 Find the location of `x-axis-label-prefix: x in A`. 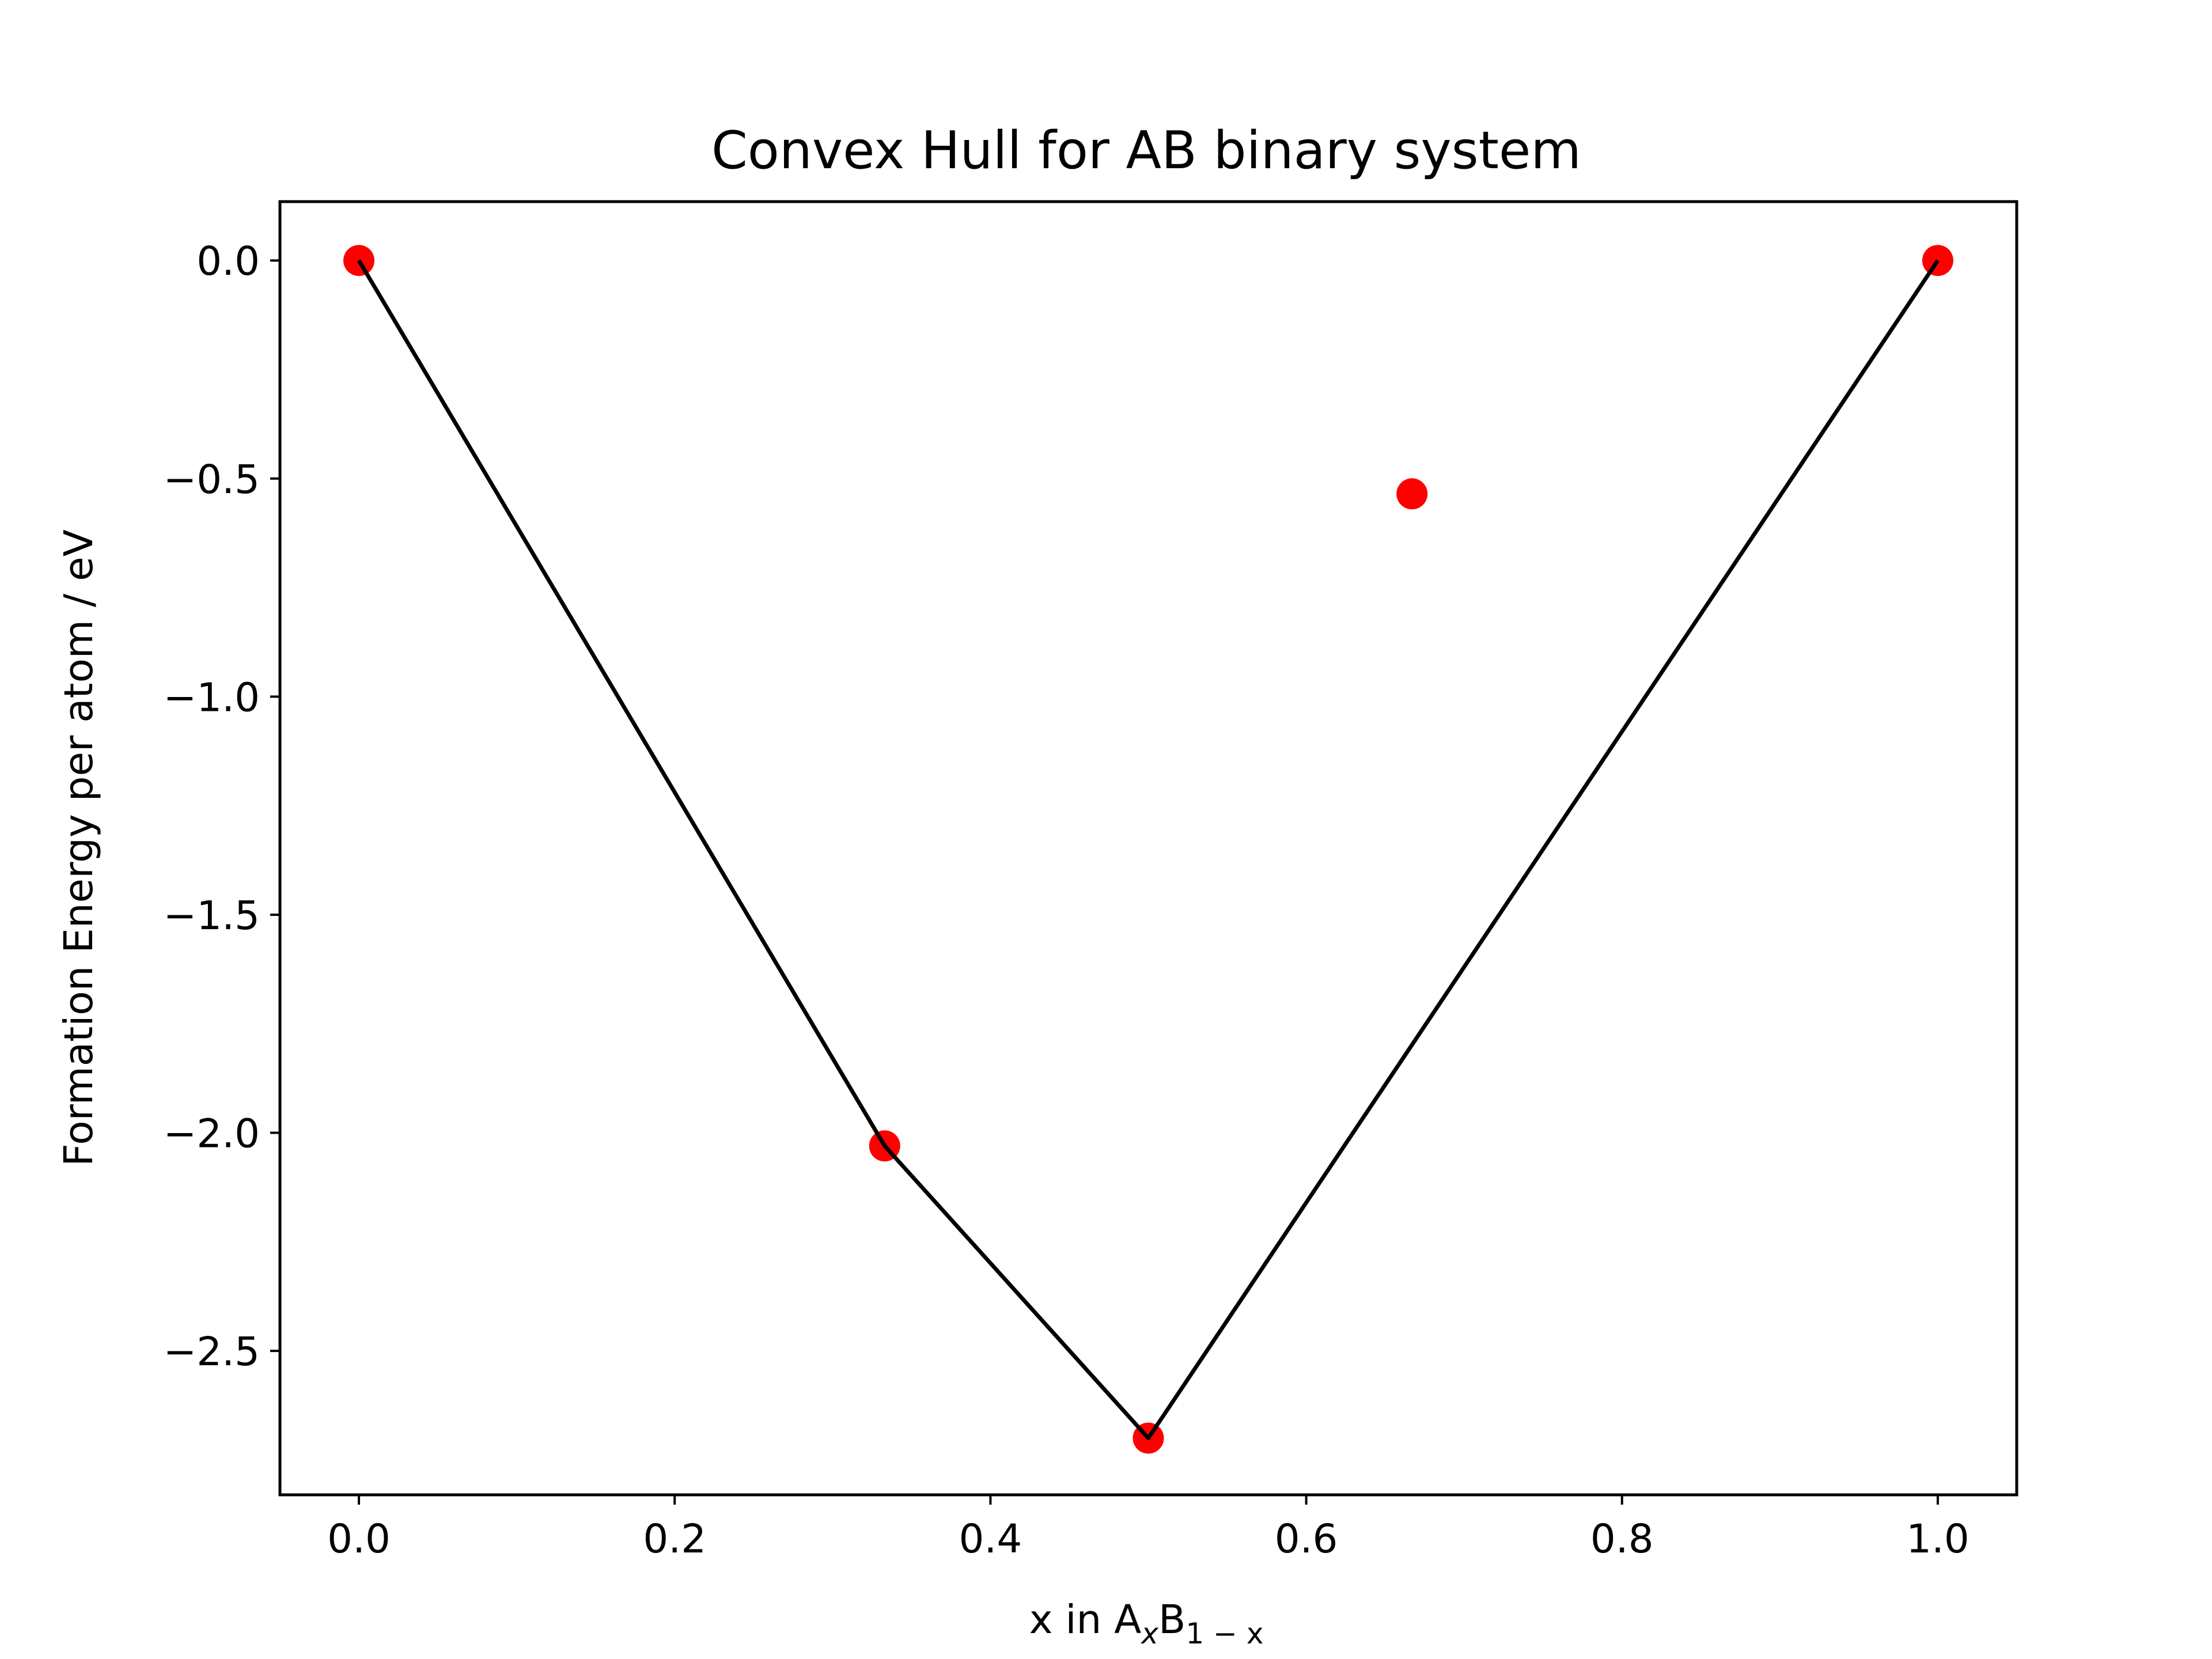

x-axis-label-prefix: x in A is located at coordinates (1085, 1620).